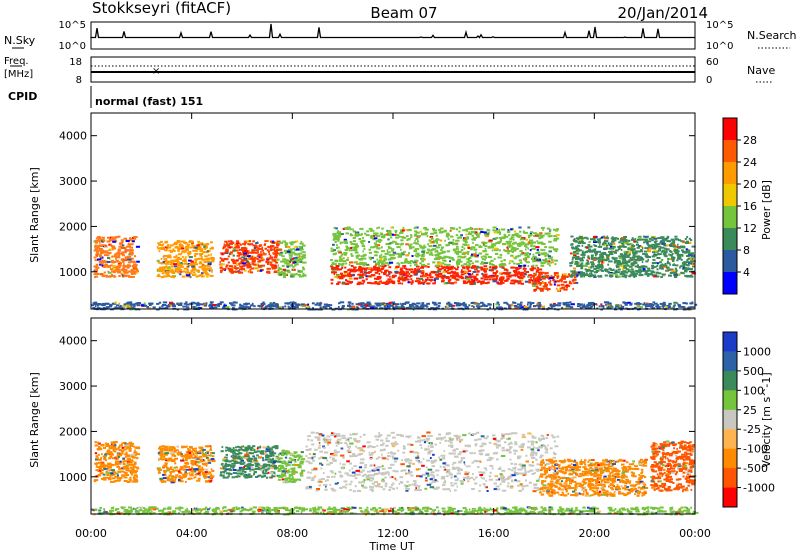  What do you see at coordinates (730, 173) in the screenshot?
I see `colorbar-swatch` at bounding box center [730, 173].